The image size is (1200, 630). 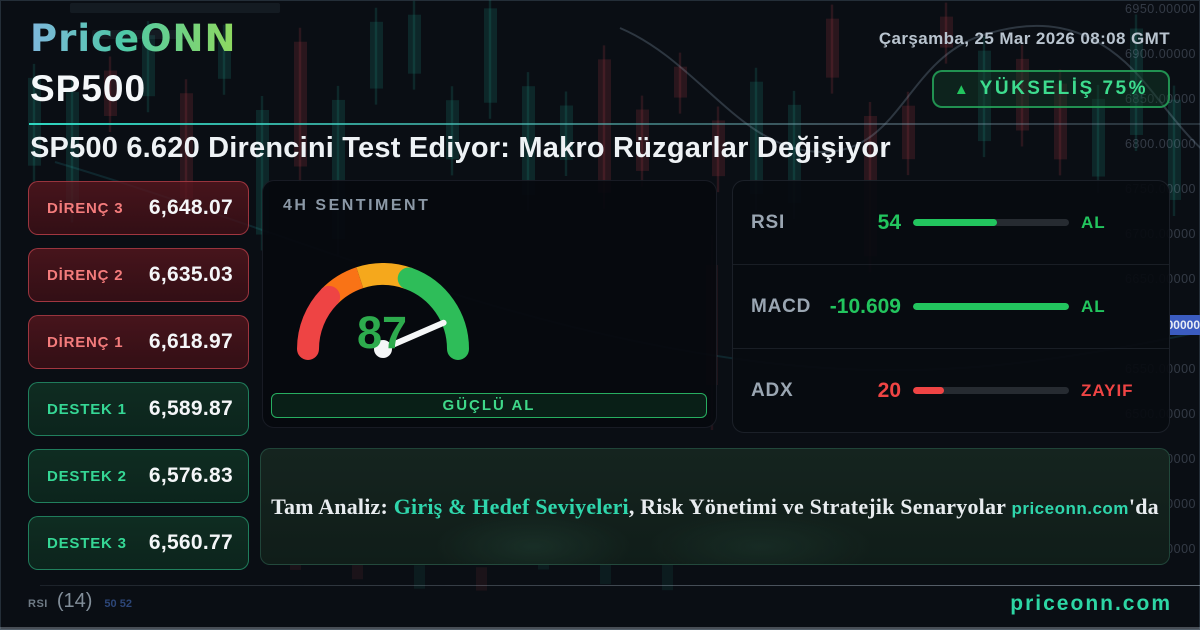 What do you see at coordinates (1143, 506) in the screenshot?
I see `cta-suffix: 'da` at bounding box center [1143, 506].